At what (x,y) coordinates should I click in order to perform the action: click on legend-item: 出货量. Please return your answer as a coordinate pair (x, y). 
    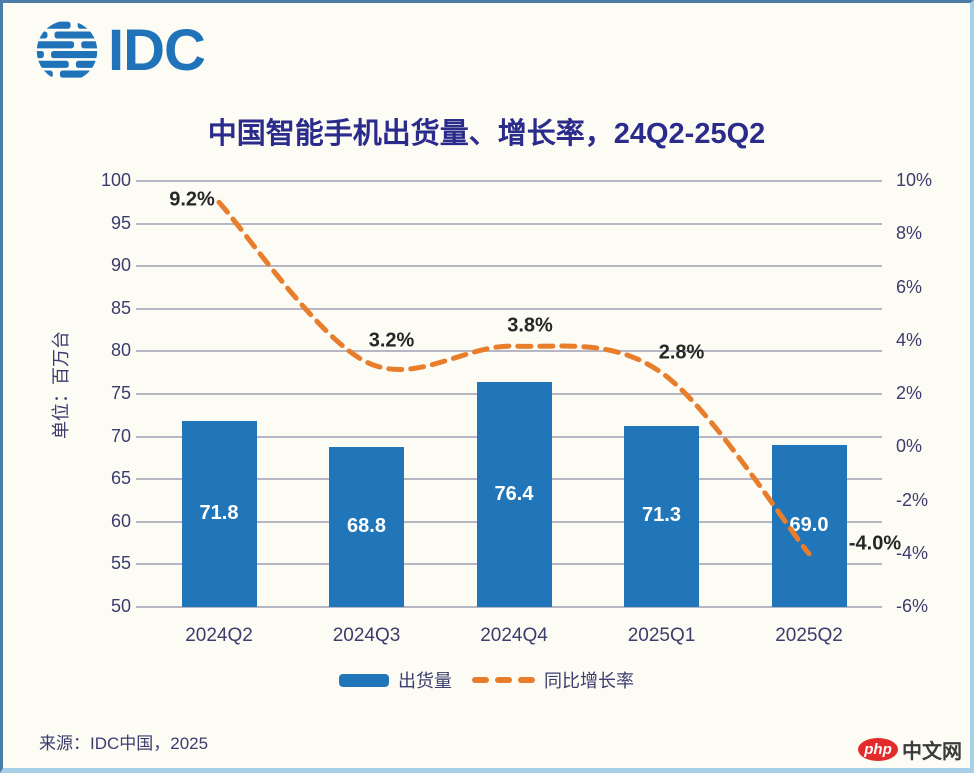
    Looking at the image, I should click on (395, 680).